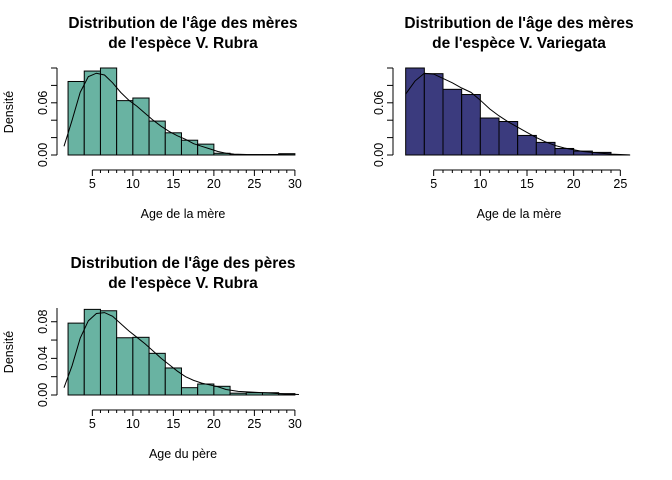 The width and height of the screenshot is (672, 480). What do you see at coordinates (43, 358) in the screenshot?
I see `y-tick-label: 0.04` at bounding box center [43, 358].